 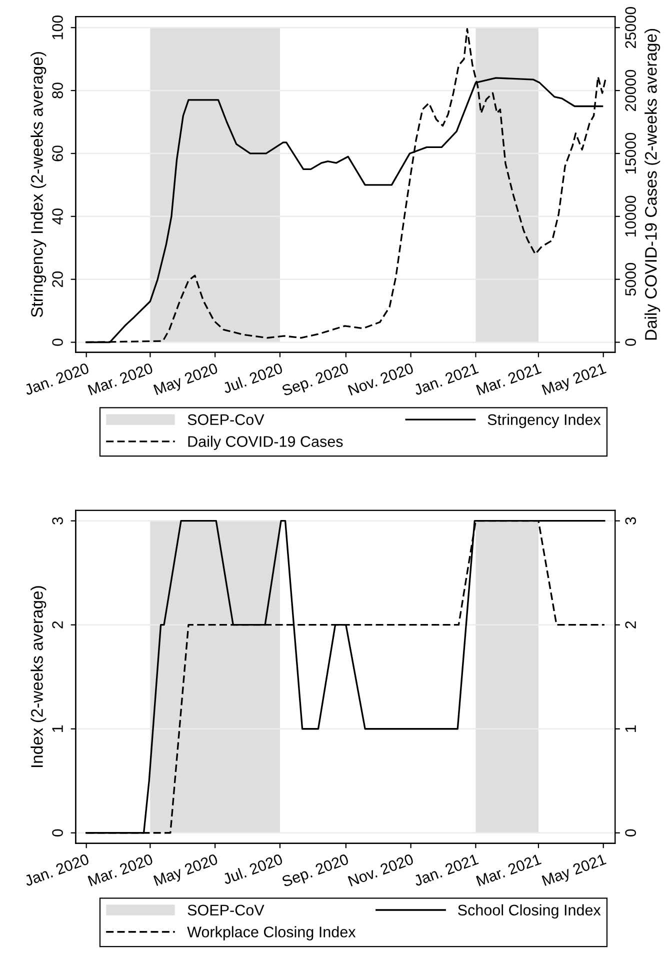 I want to click on legend-label: Stringency Index, so click(x=544, y=421).